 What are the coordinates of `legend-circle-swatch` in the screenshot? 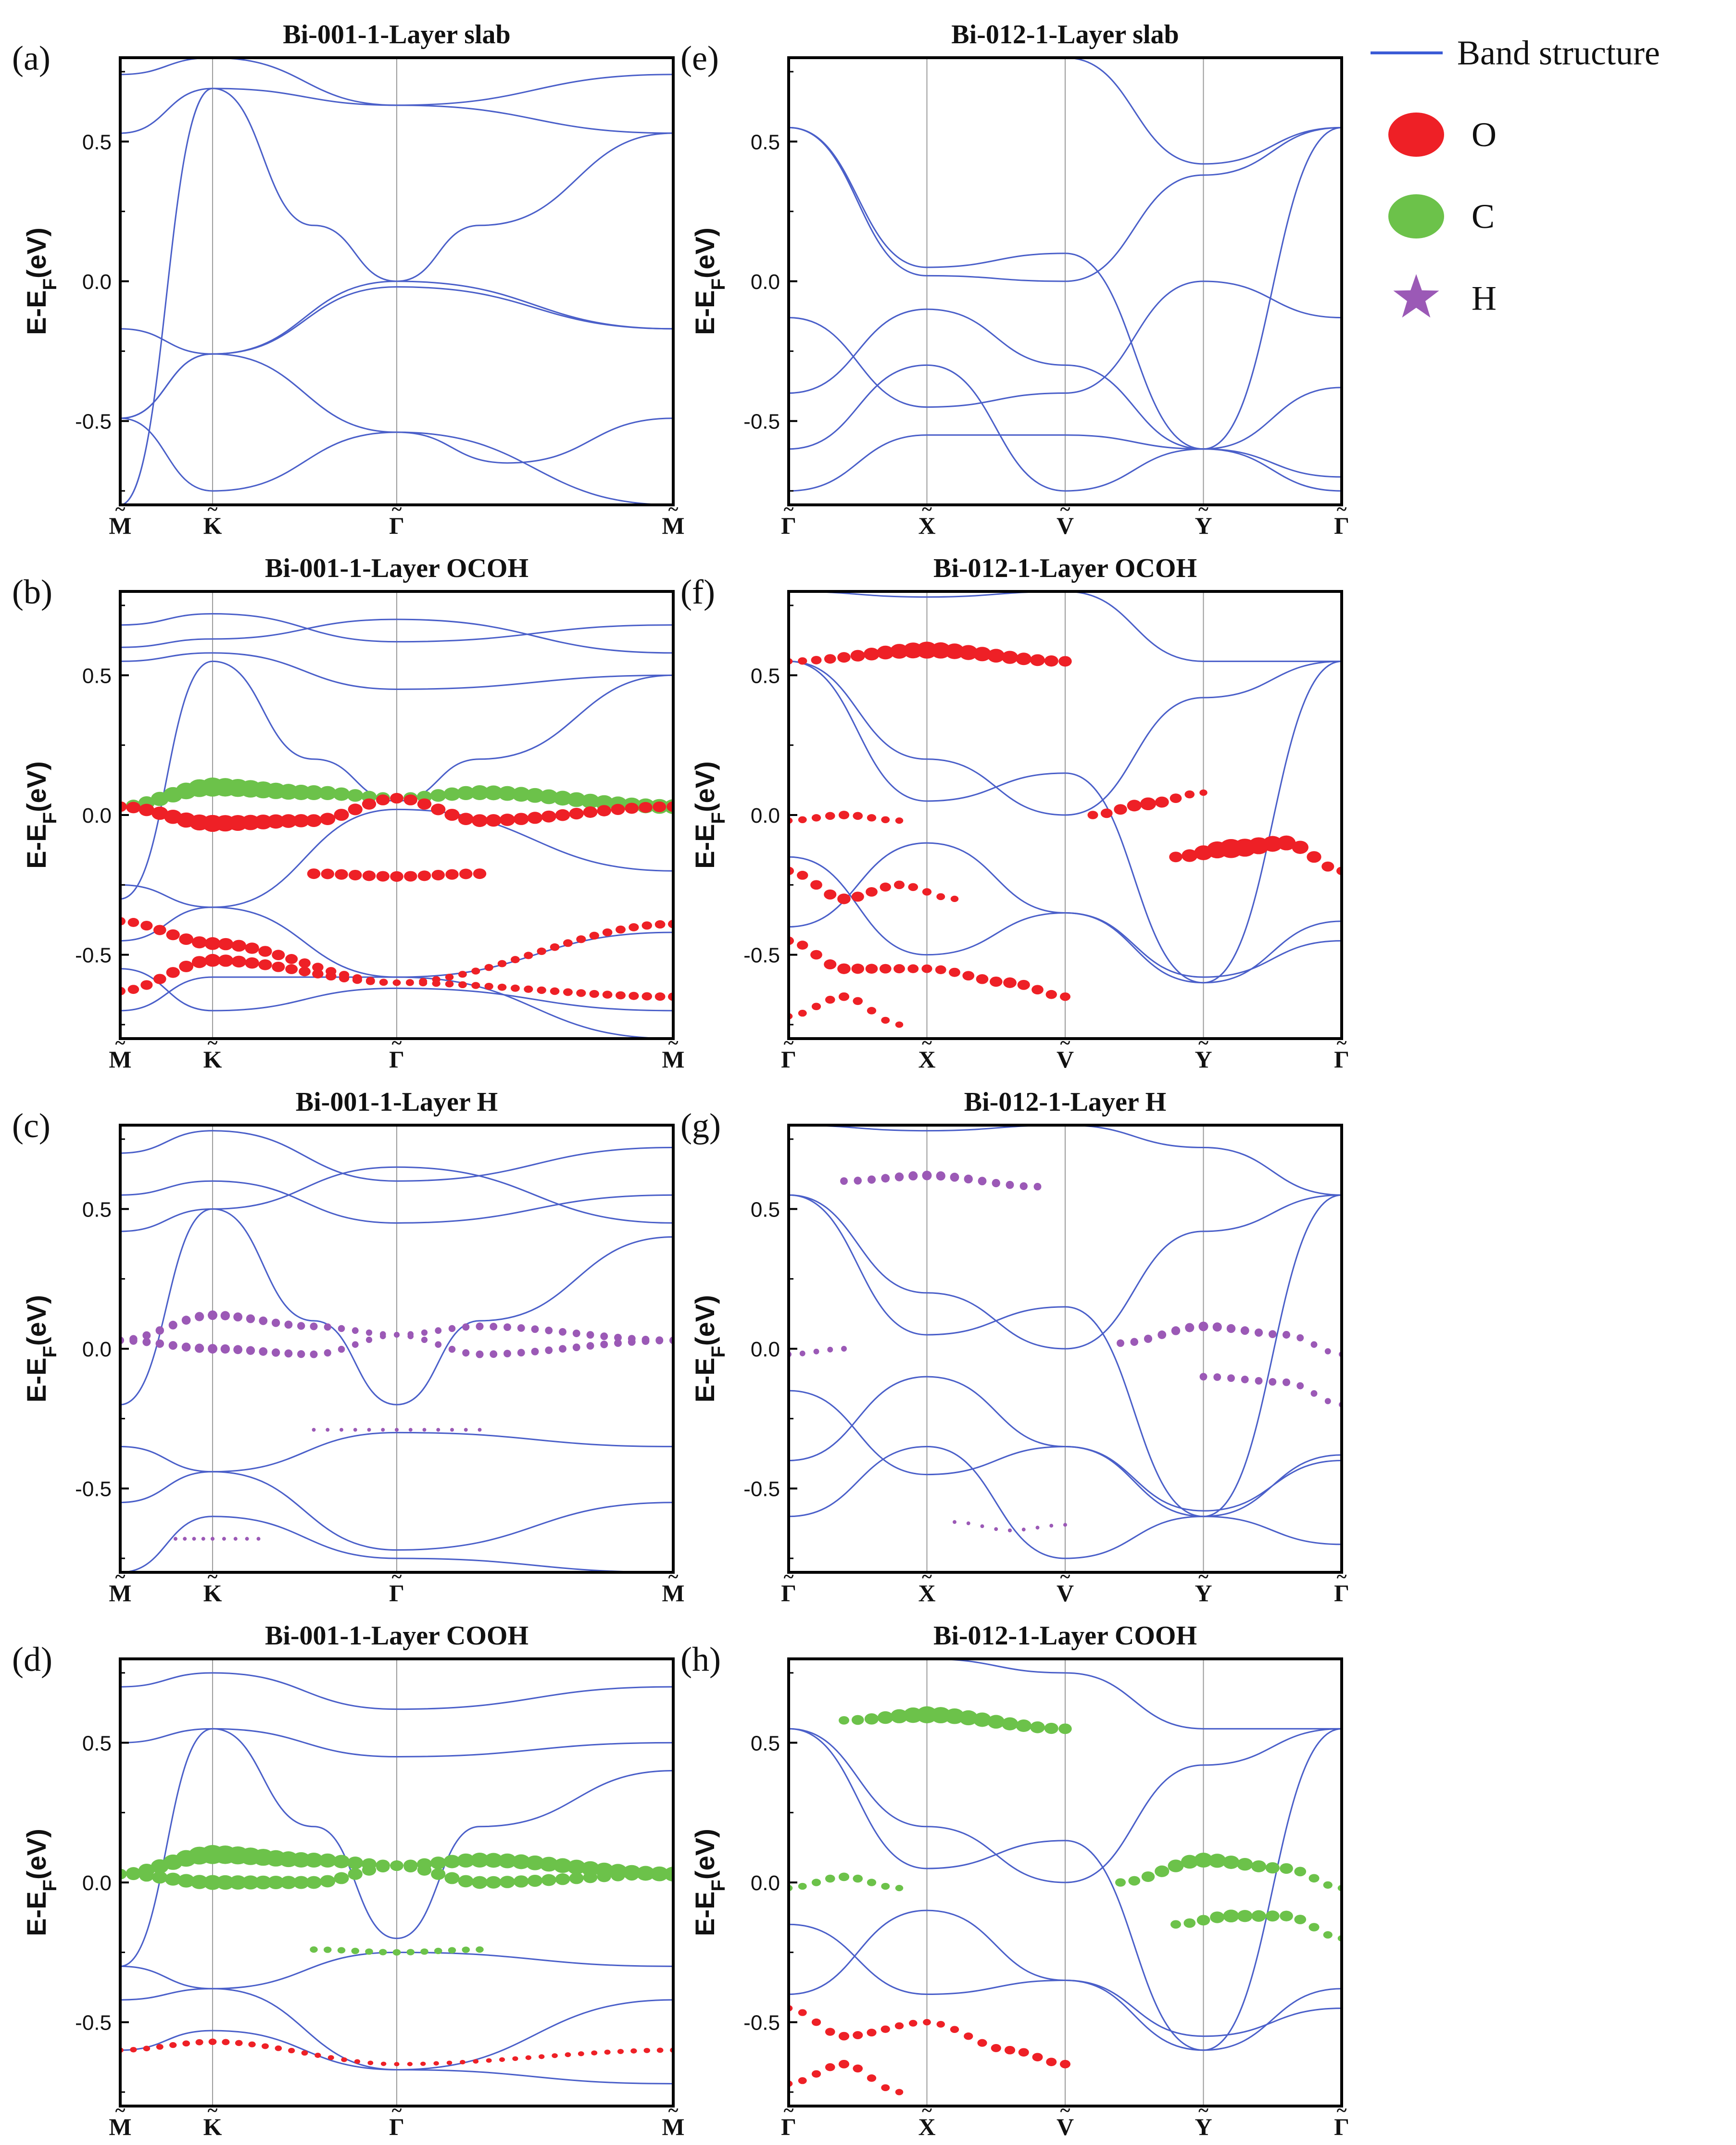 It's located at (1416, 216).